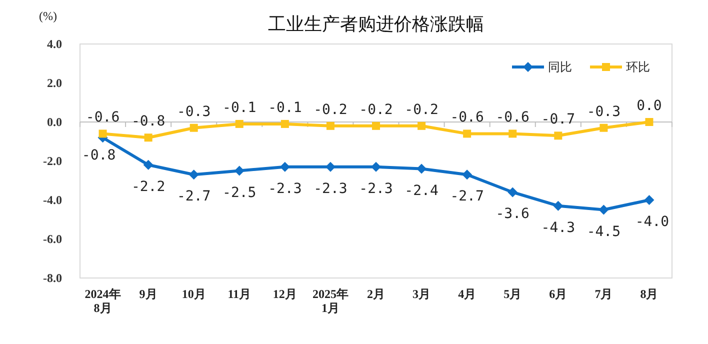  I want to click on data-label: -2.4, so click(421, 190).